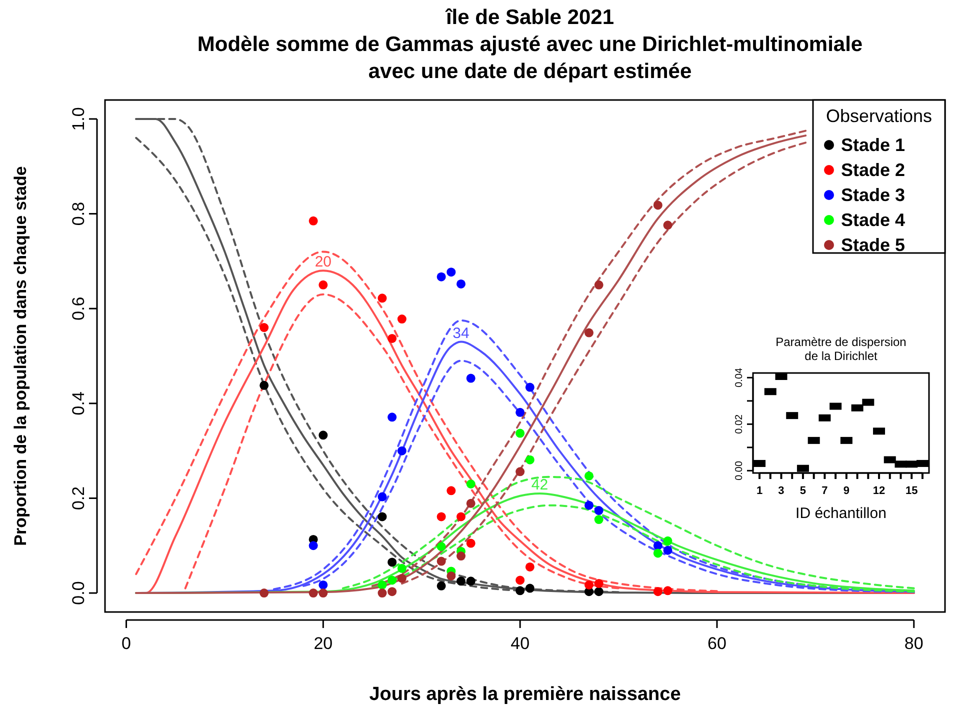  I want to click on x-tick-label: 12, so click(879, 491).